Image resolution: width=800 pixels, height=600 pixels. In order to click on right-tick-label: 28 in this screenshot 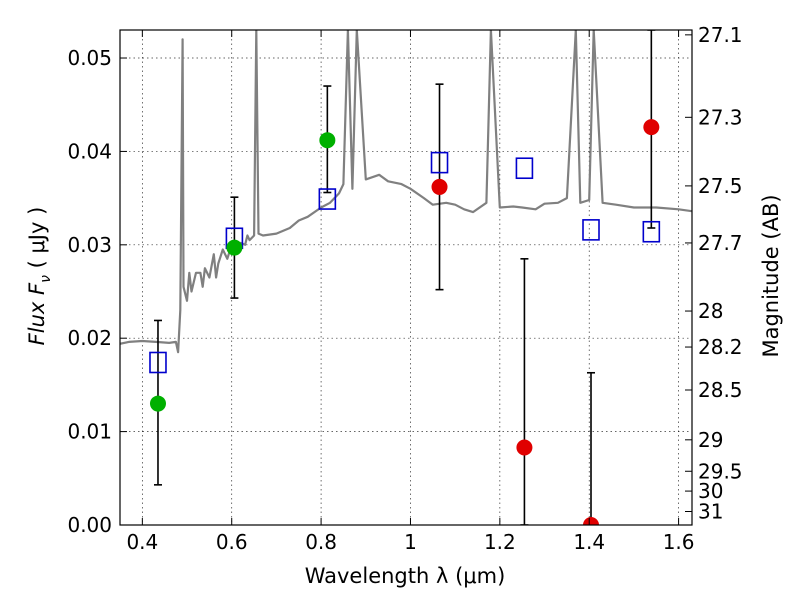, I will do `click(710, 311)`.